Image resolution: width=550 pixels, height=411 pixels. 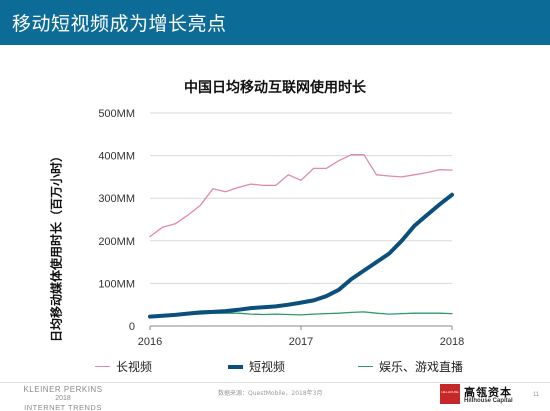 I want to click on header-bar: 移动短视频成为增长亮点, so click(x=275, y=22).